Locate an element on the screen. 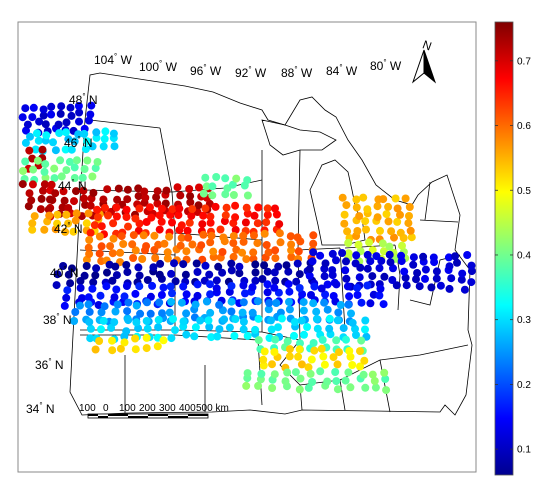  lon-label-84: 84° W is located at coordinates (342, 70).